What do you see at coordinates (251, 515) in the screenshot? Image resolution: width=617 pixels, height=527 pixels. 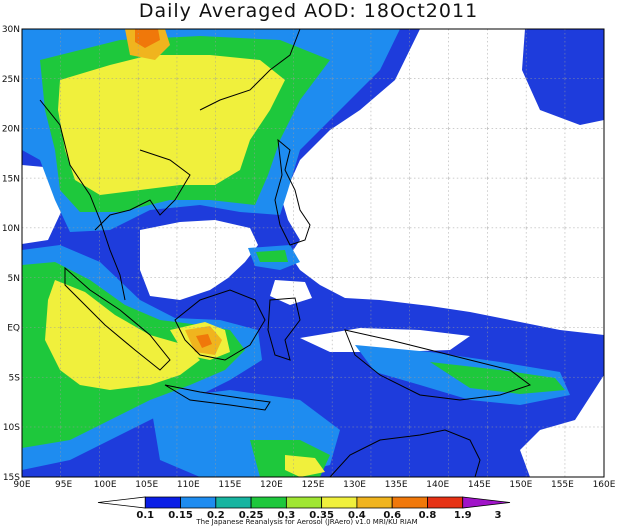 I see `colorbar-label: 0.25` at bounding box center [251, 515].